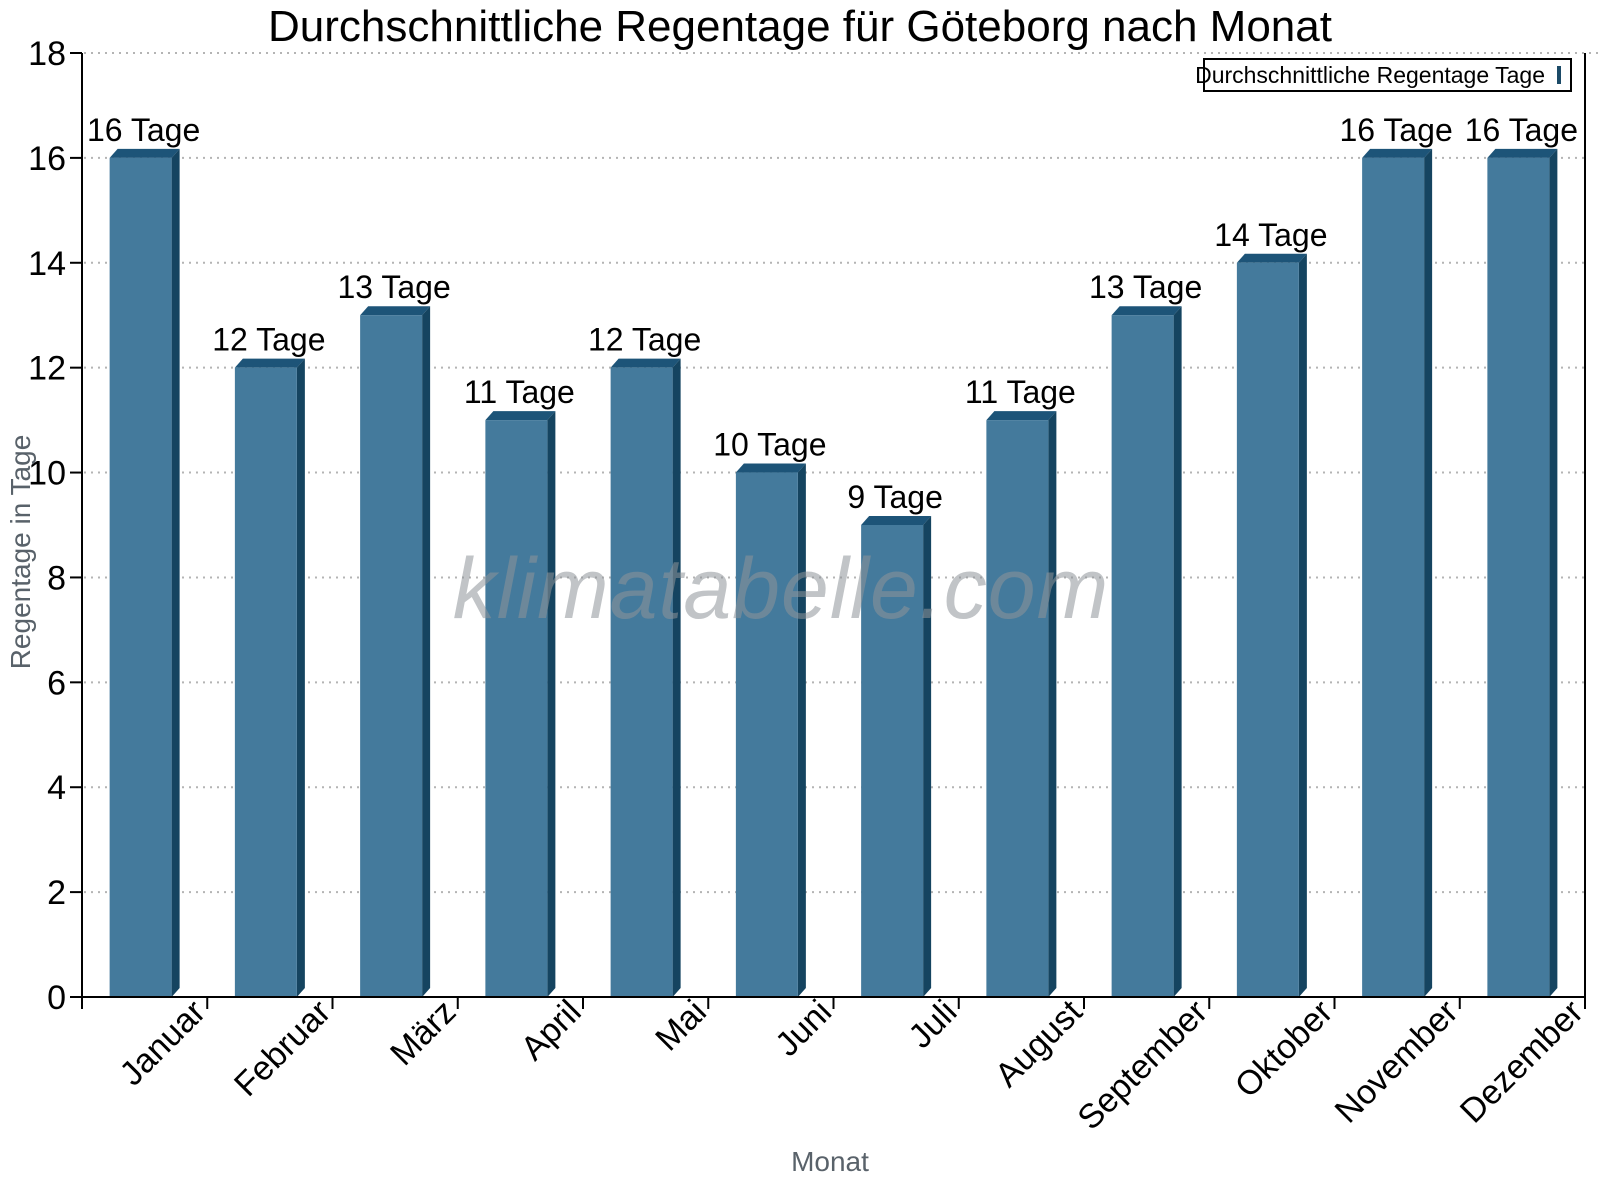 This screenshot has height=1200, width=1600. Describe the element at coordinates (56, 788) in the screenshot. I see `y-tick-label: 4` at that location.